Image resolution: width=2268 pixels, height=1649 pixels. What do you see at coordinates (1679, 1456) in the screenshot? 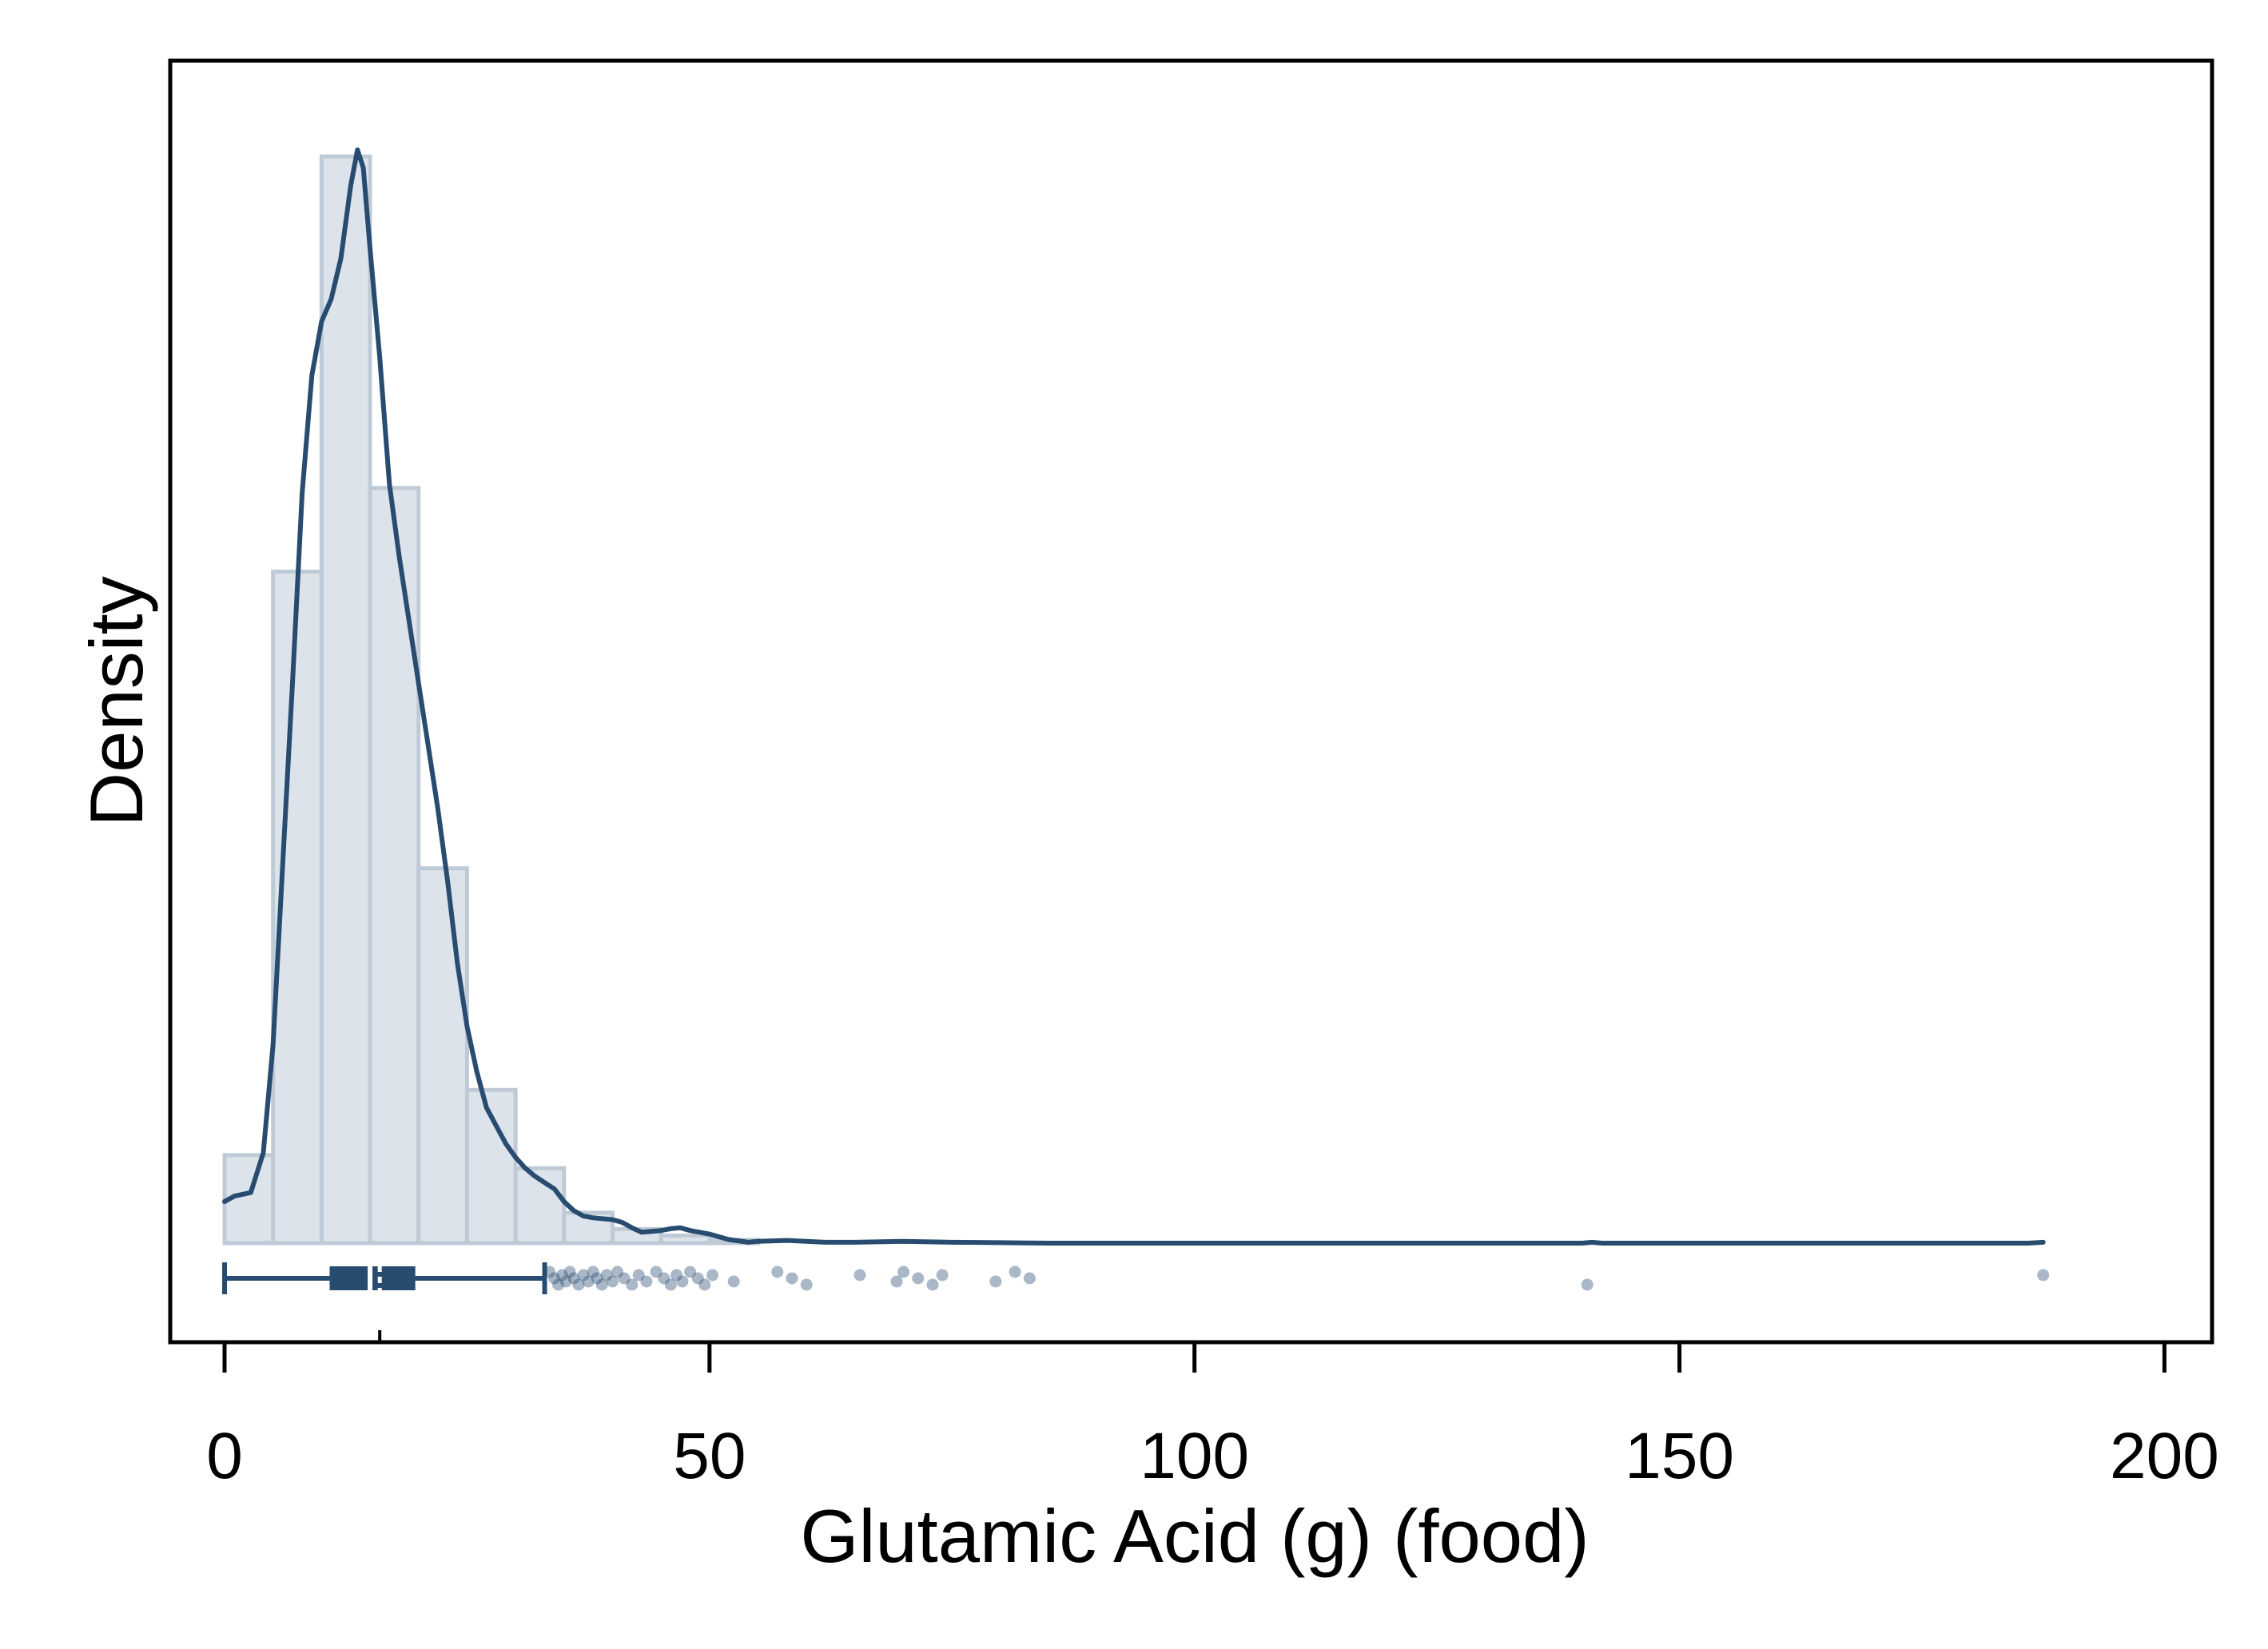
I see `x-tick-label: 150` at bounding box center [1679, 1456].